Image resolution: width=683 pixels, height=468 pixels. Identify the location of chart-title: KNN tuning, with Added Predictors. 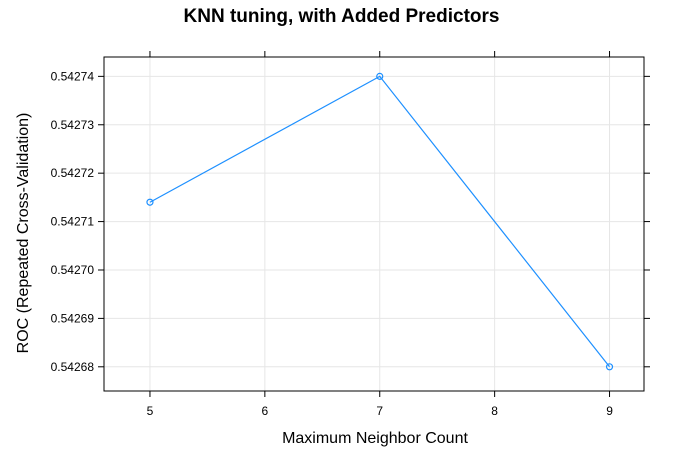
(342, 16).